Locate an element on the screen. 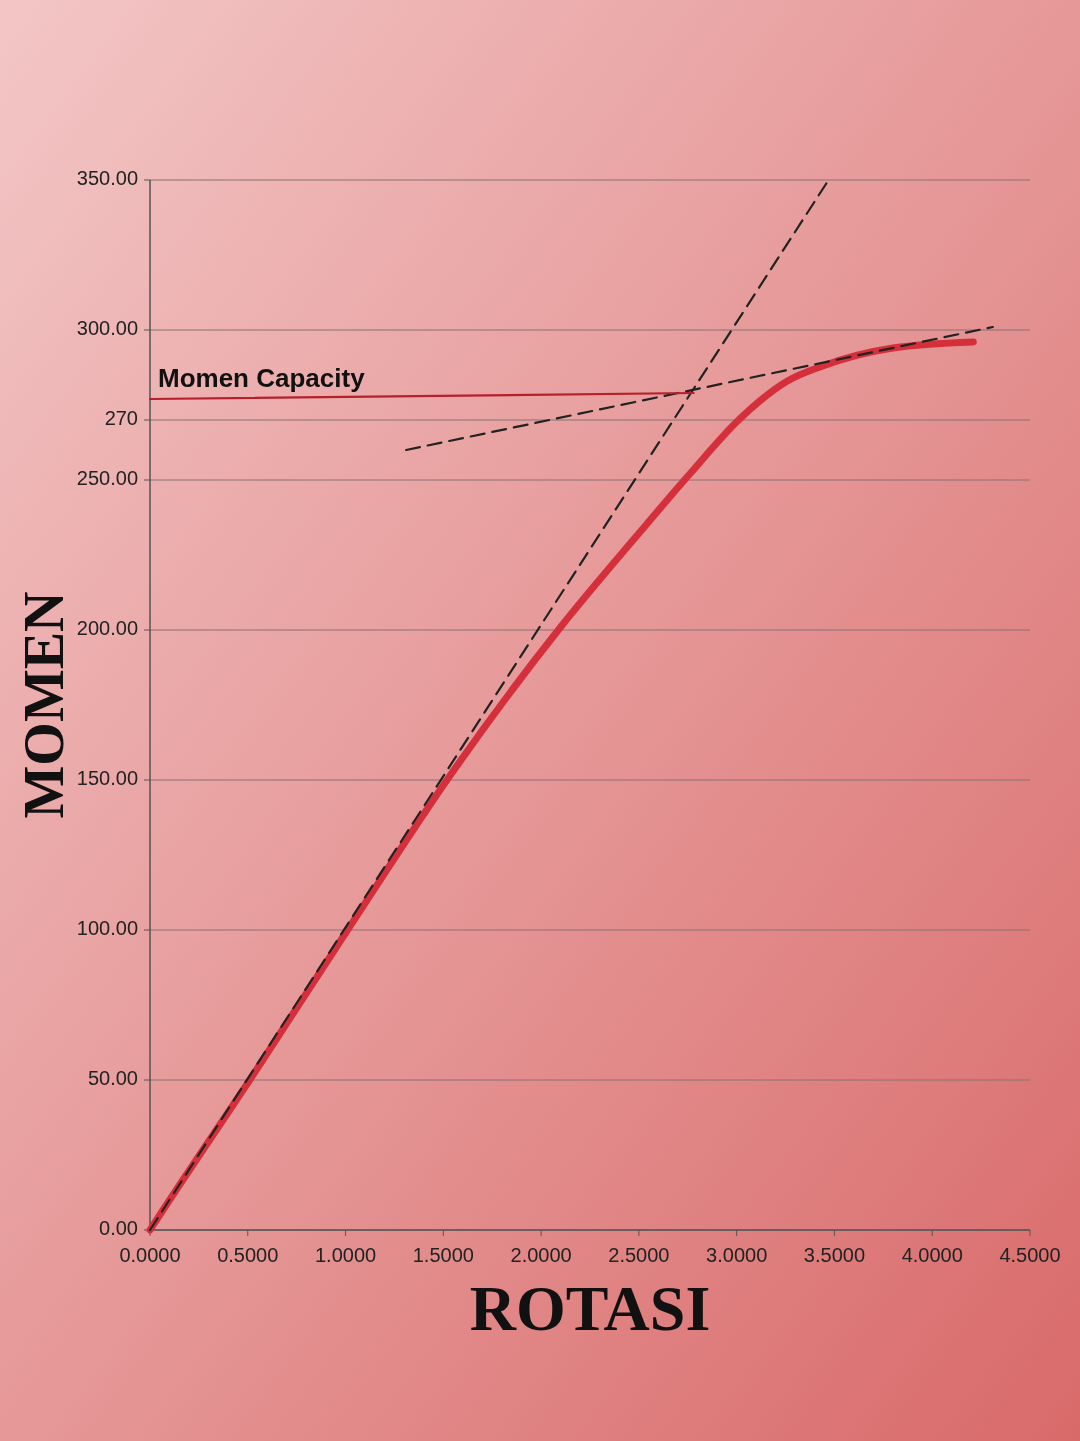 The height and width of the screenshot is (1441, 1080). x-tick-label: 0.0000 is located at coordinates (150, 1255).